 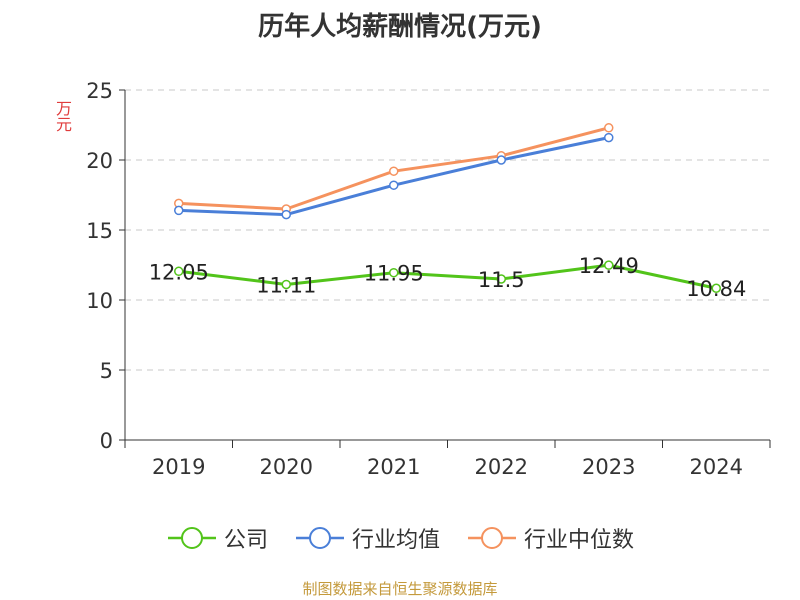 I want to click on x-tick-label: 2023, so click(x=608, y=467).